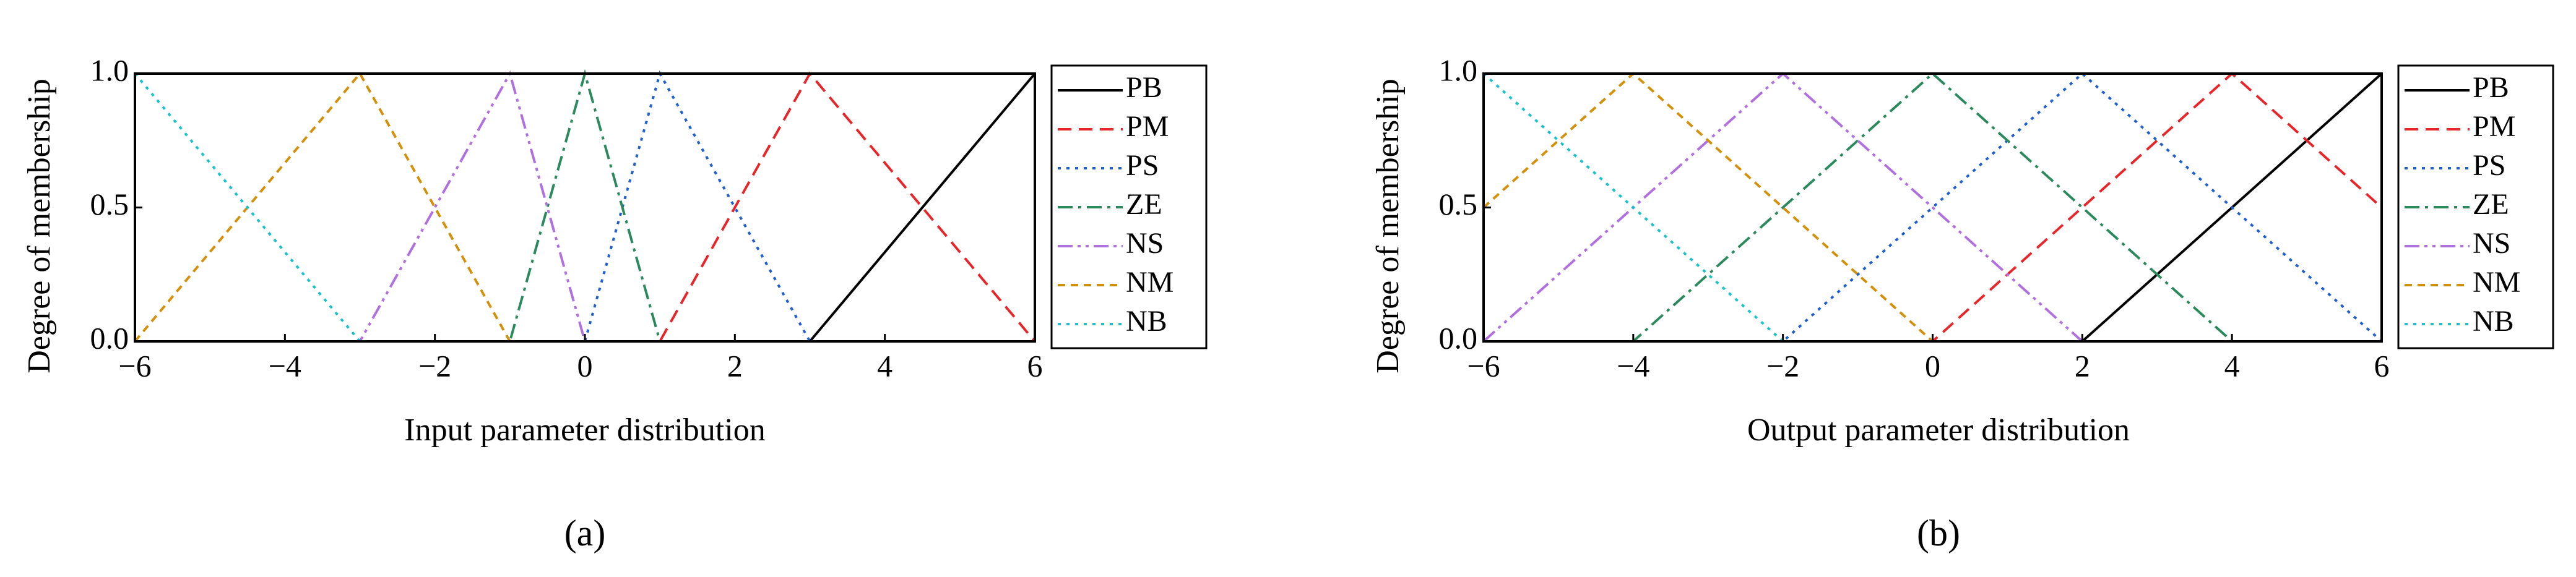  Describe the element at coordinates (1938, 430) in the screenshot. I see `x-axis-label: Output parameter distribution` at that location.